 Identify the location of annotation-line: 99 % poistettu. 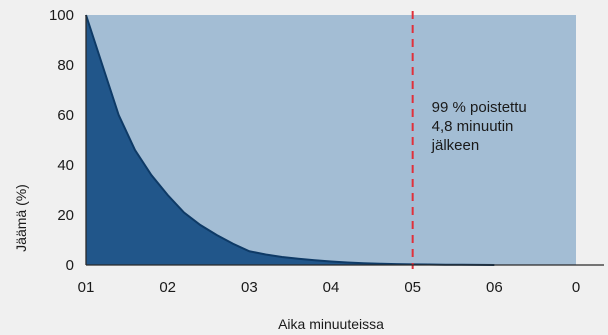
(479, 107).